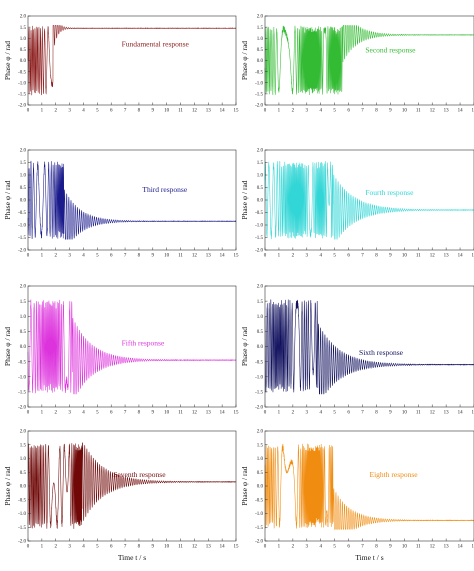  What do you see at coordinates (139, 474) in the screenshot?
I see `response-annotation: Seventh response` at bounding box center [139, 474].